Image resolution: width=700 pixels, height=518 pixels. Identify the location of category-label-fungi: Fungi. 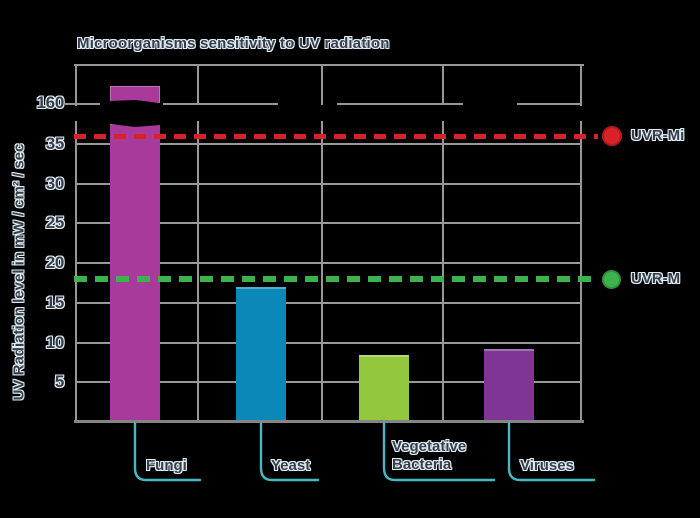
(166, 465).